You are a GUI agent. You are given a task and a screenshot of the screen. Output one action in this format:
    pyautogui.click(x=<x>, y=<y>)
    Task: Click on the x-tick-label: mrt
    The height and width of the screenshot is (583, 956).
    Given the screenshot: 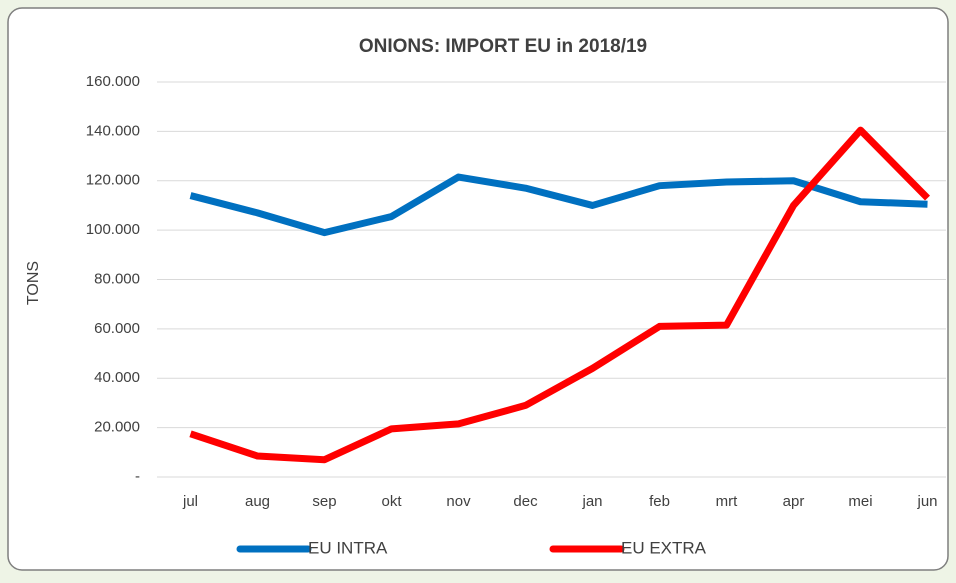 What is the action you would take?
    pyautogui.click(x=727, y=501)
    